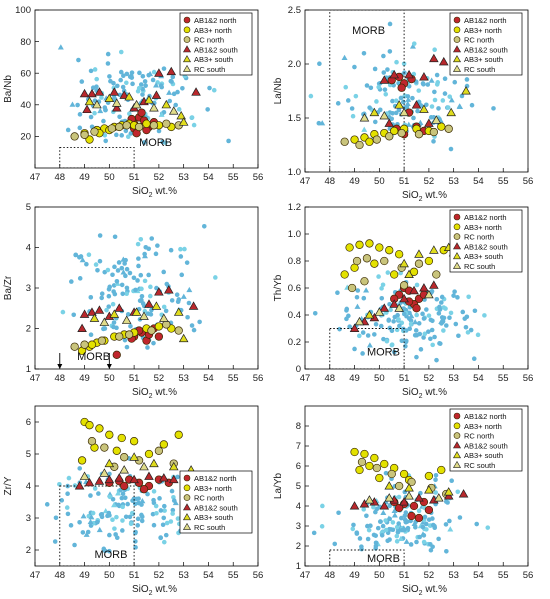  Describe the element at coordinates (486, 246) in the screenshot. I see `legend-label: AB1&2 south` at that location.